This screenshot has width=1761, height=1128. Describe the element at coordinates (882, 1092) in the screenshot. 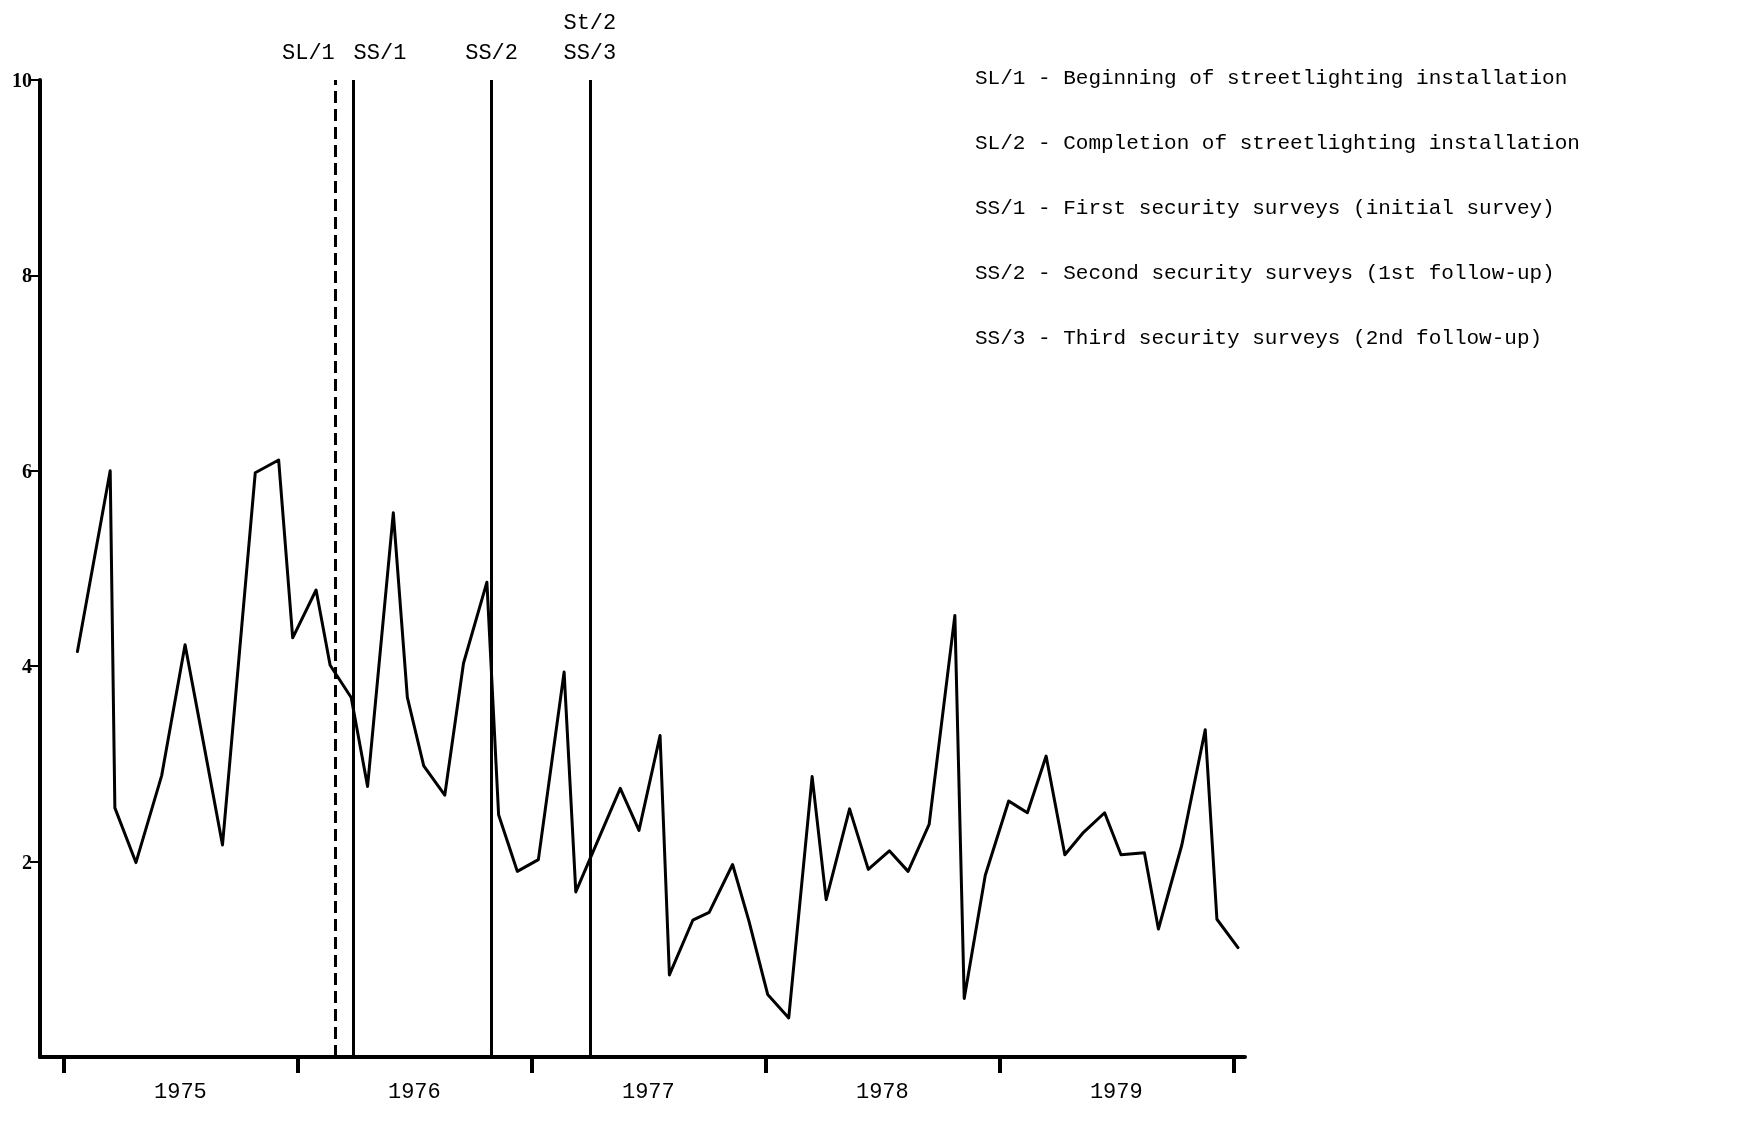

I see `x-tick-label: 1978` at that location.